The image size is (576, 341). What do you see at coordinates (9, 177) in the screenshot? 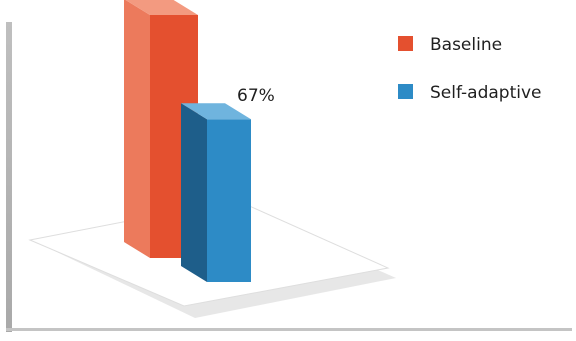
I see `frame-left-edge` at bounding box center [9, 177].